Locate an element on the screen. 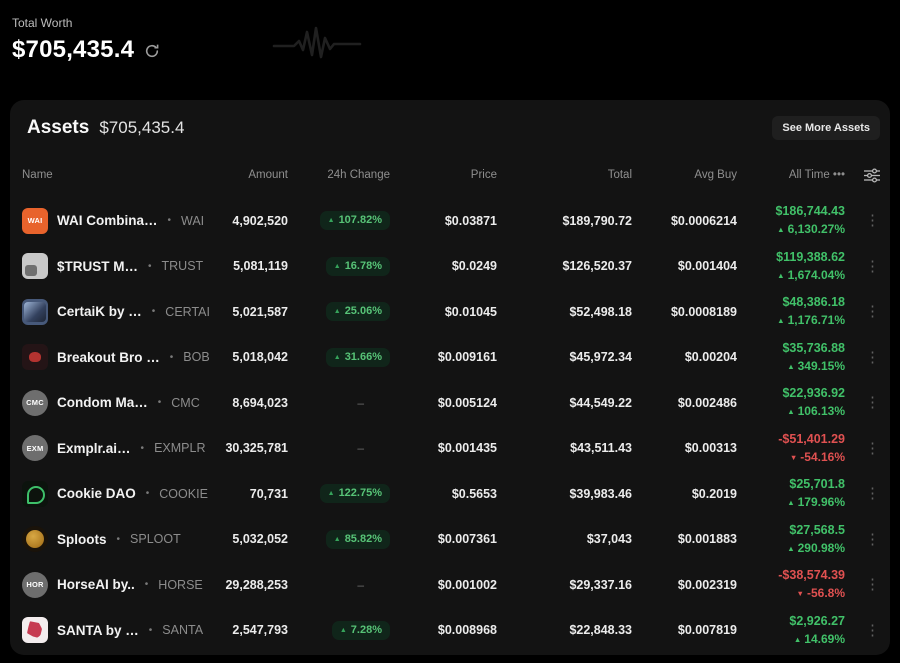 Image resolution: width=900 pixels, height=663 pixels. avg-buy-cell: $0.00313 is located at coordinates (710, 448).